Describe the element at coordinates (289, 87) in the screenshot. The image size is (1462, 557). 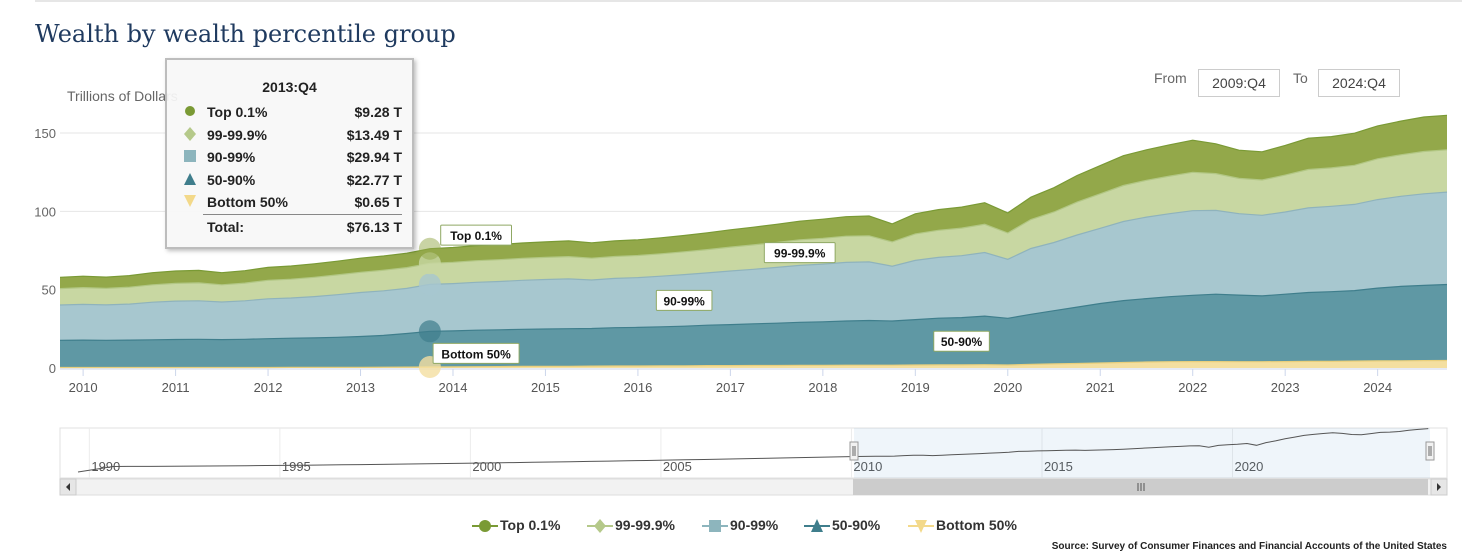
I see `tooltip-header: 2013:Q4` at that location.